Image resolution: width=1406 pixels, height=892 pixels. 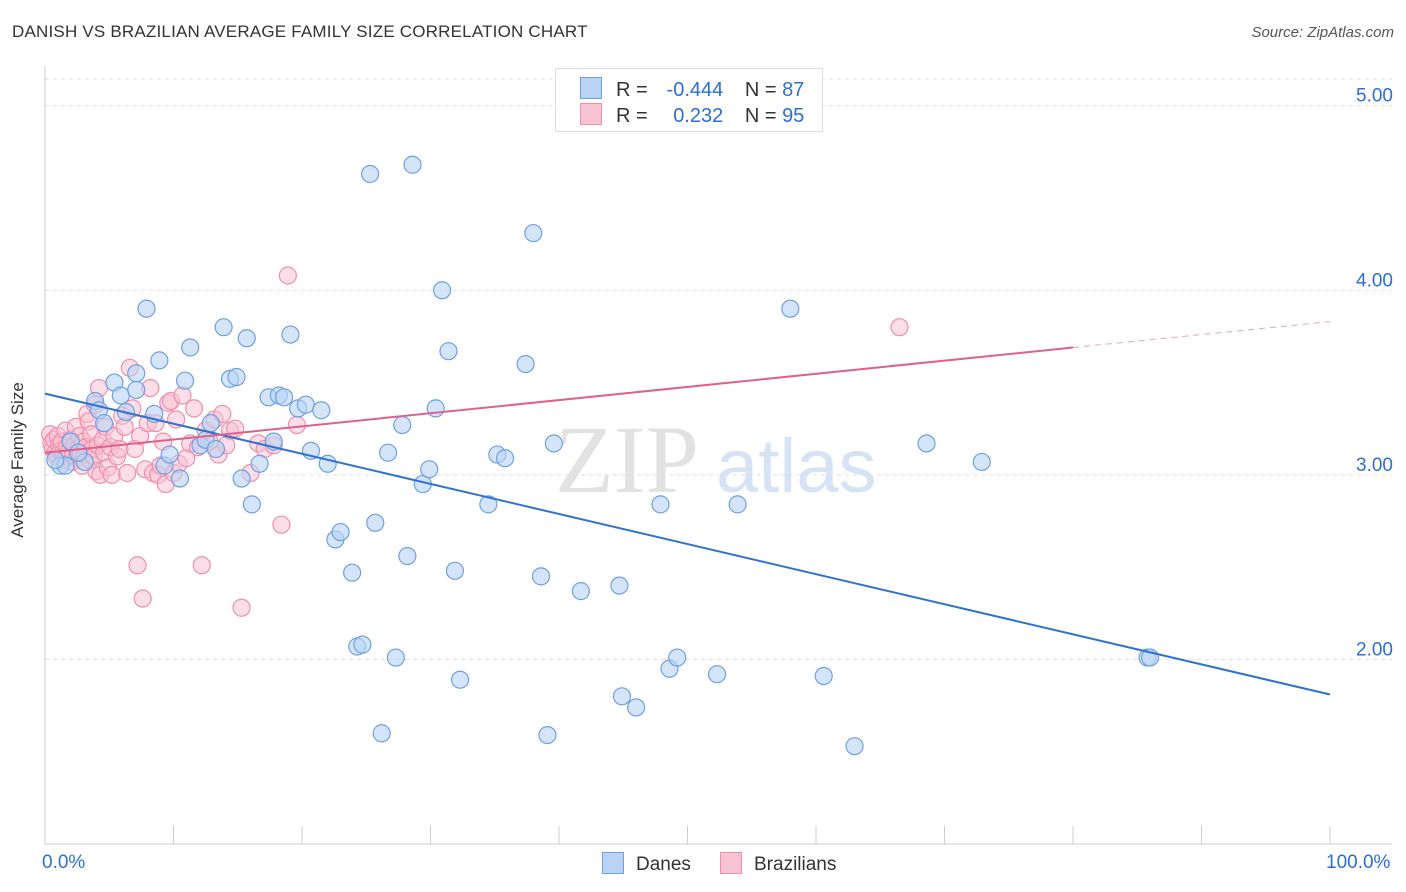 I want to click on danes-legend-label: Danes, so click(x=663, y=864).